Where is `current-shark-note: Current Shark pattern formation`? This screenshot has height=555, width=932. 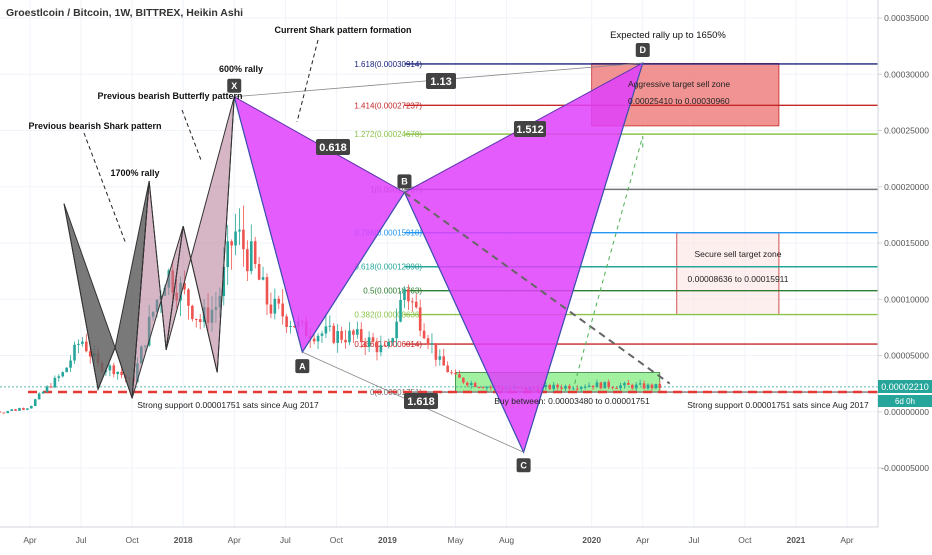
current-shark-note: Current Shark pattern formation is located at coordinates (342, 30).